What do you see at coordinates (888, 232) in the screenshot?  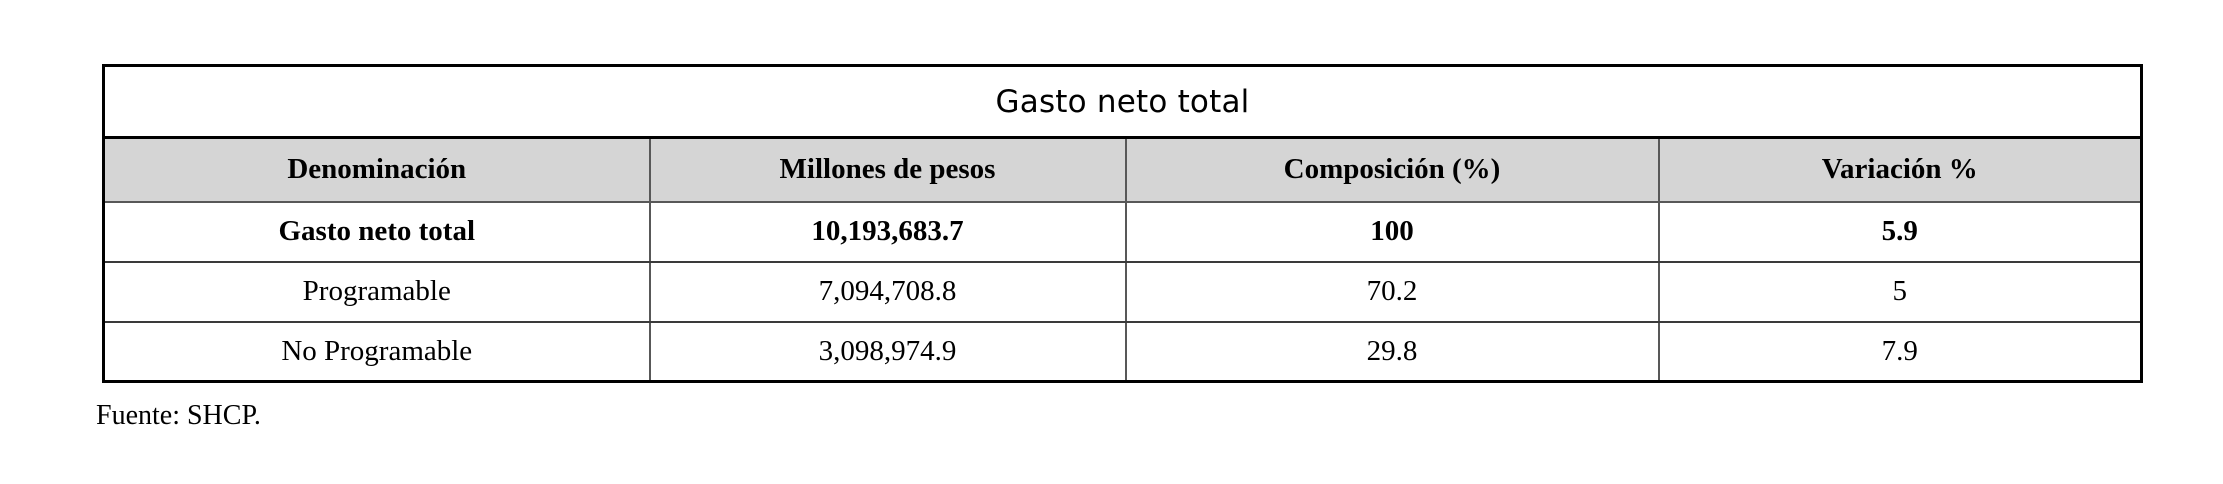 I see `cell-millones-de-pesos: 10,193,683.7` at bounding box center [888, 232].